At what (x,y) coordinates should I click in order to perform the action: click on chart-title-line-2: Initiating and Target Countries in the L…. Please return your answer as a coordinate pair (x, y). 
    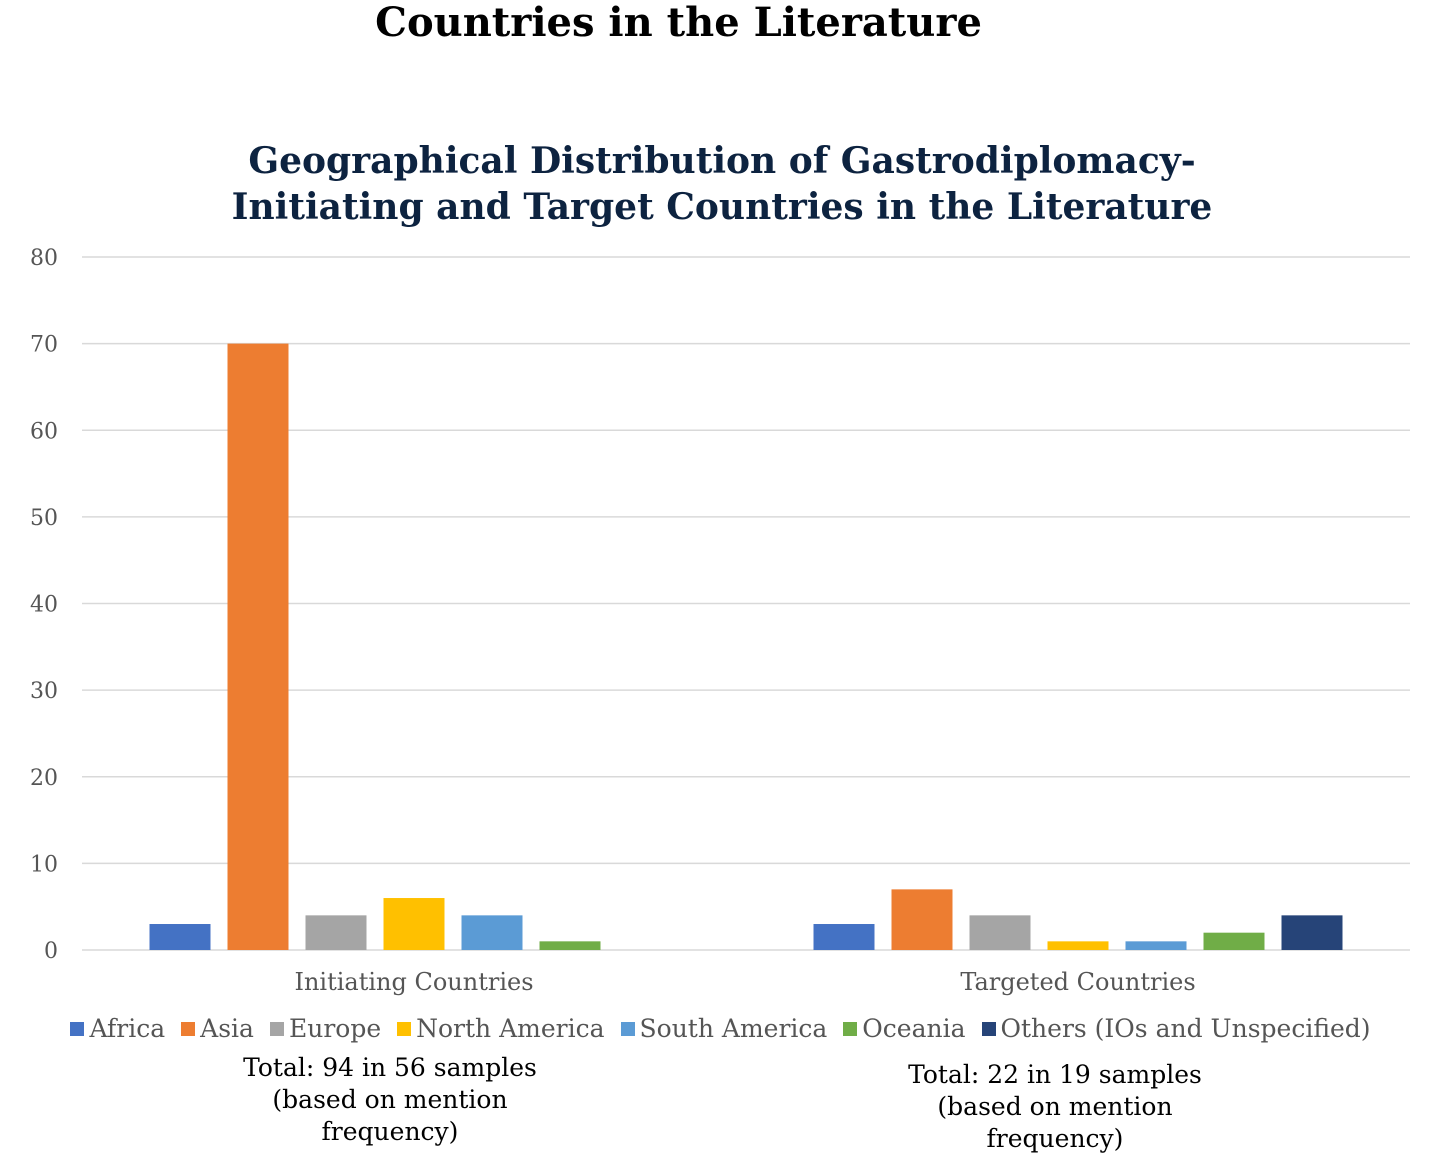
    Looking at the image, I should click on (722, 207).